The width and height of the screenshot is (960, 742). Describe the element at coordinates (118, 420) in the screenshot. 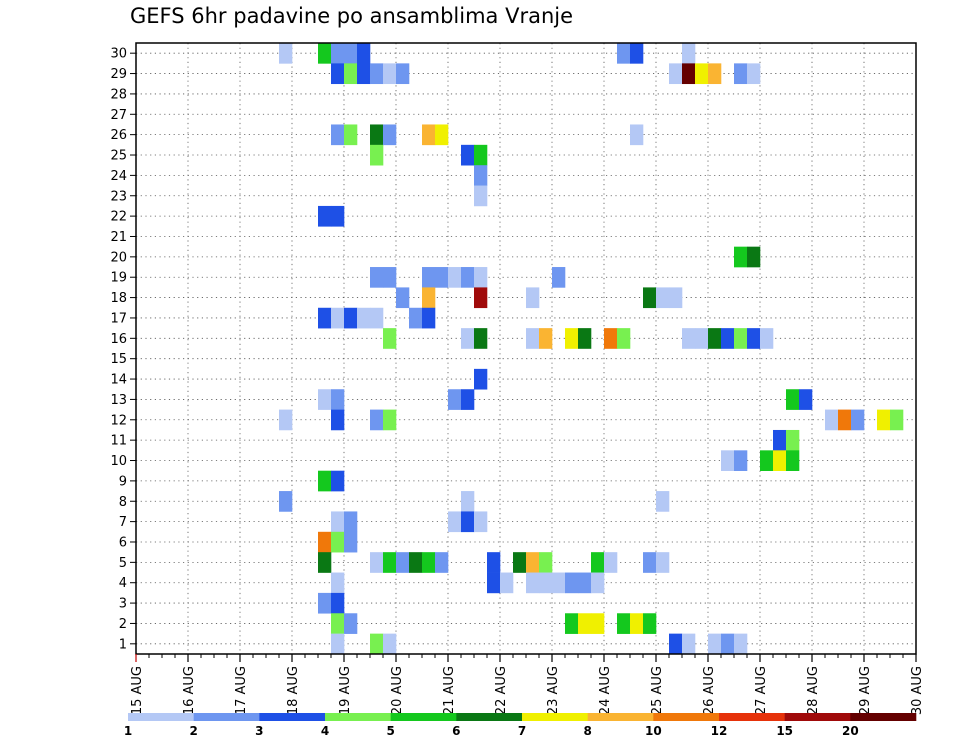

I see `y-tick-label: 12` at that location.